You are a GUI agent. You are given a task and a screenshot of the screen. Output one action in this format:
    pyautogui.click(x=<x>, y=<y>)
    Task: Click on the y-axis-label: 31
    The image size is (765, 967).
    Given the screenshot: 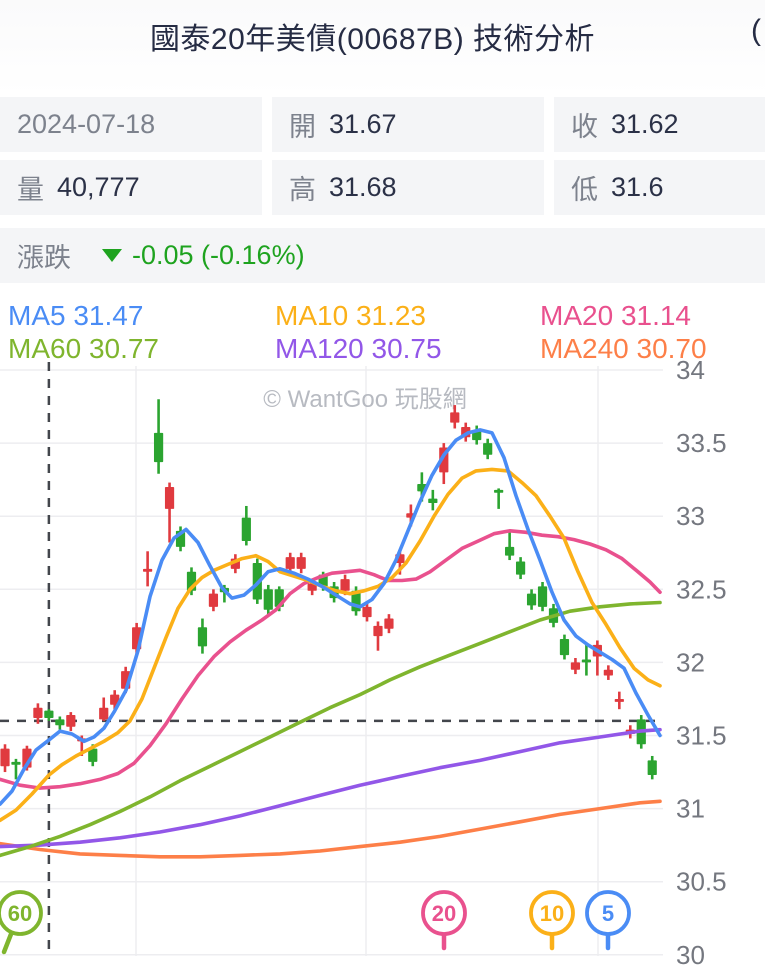 What is the action you would take?
    pyautogui.click(x=690, y=809)
    